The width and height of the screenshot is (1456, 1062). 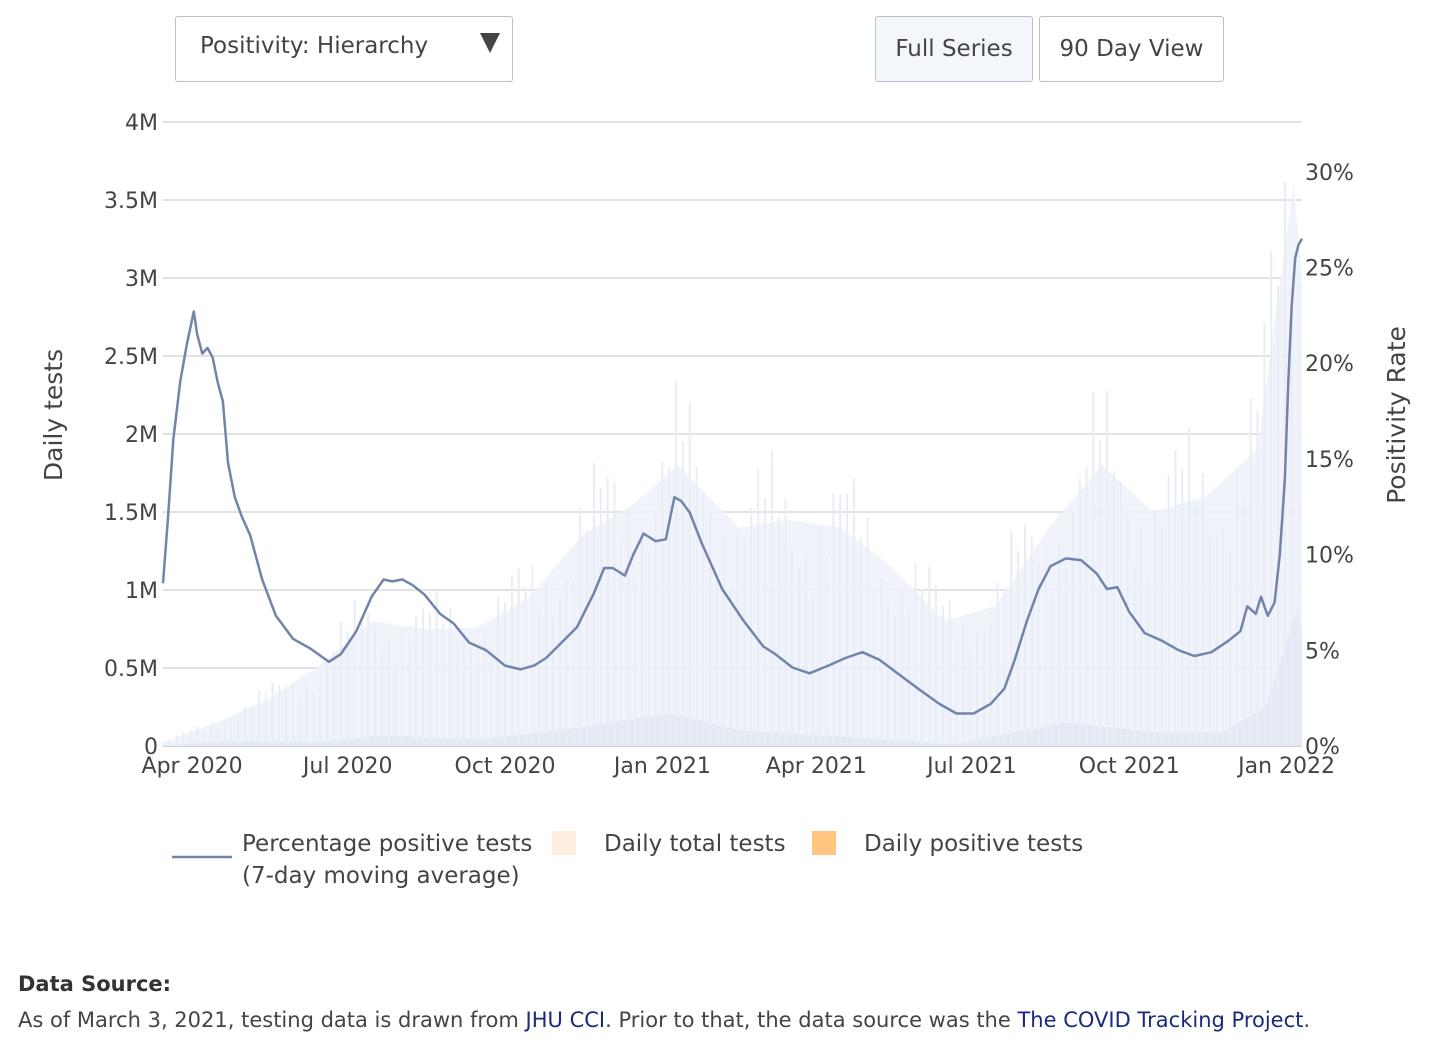 What do you see at coordinates (53, 415) in the screenshot?
I see `y-axis-title: Daily tests` at bounding box center [53, 415].